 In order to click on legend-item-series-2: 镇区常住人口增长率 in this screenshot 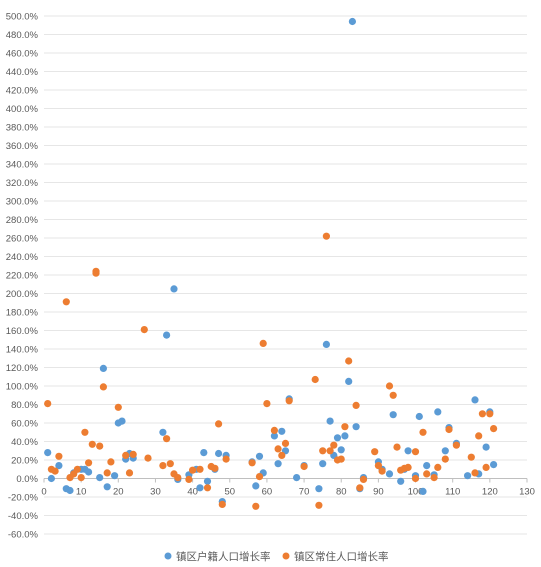, I will do `click(335, 556)`.